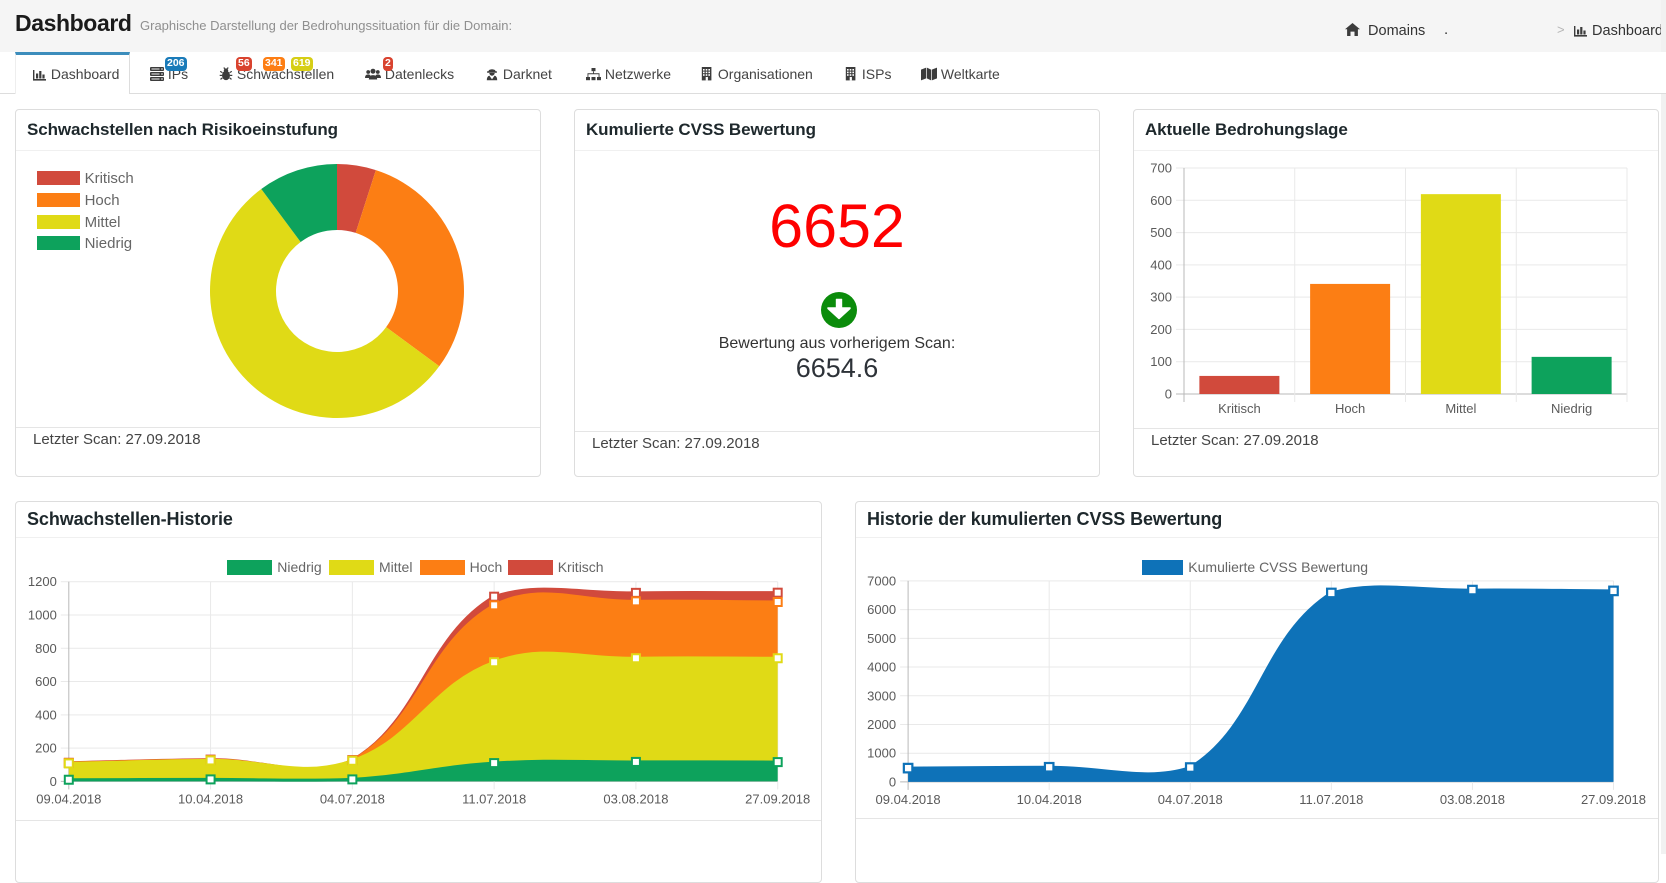 The height and width of the screenshot is (883, 1666). I want to click on svg-text: 3000, so click(881, 695).